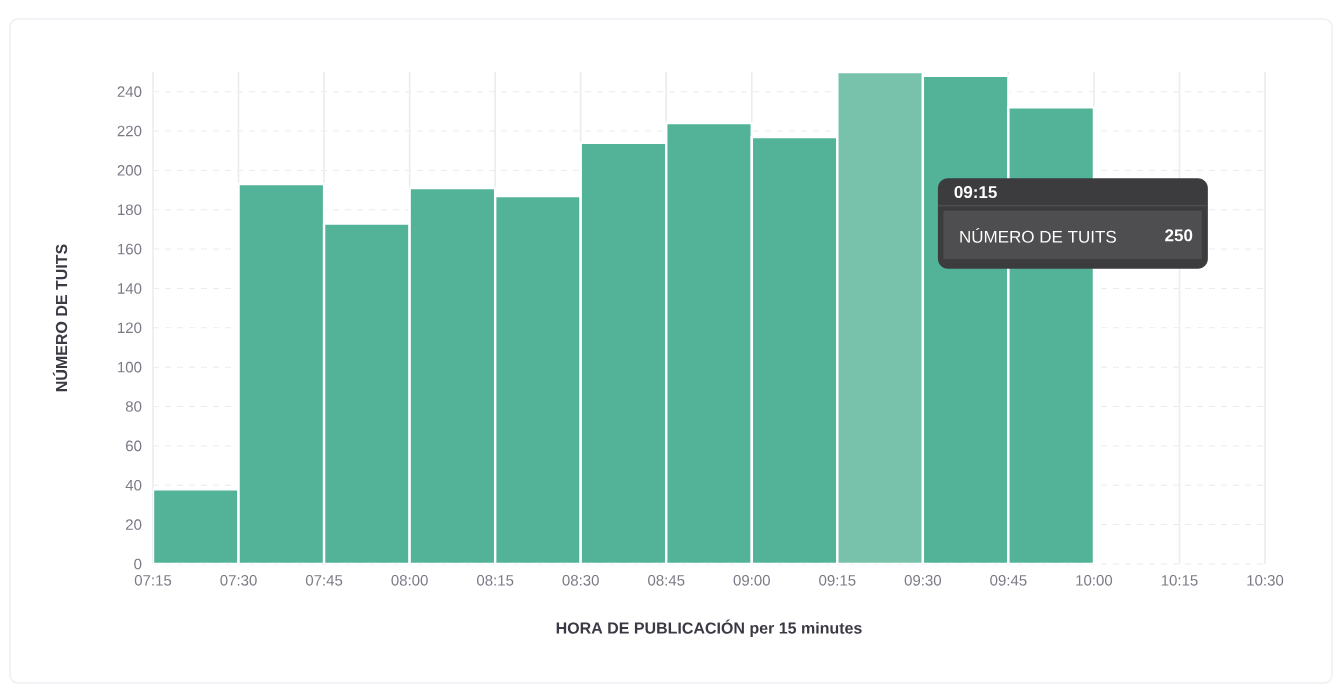 The height and width of the screenshot is (689, 1338). I want to click on annotation: NÚMERO DE TUITS, so click(1038, 235).